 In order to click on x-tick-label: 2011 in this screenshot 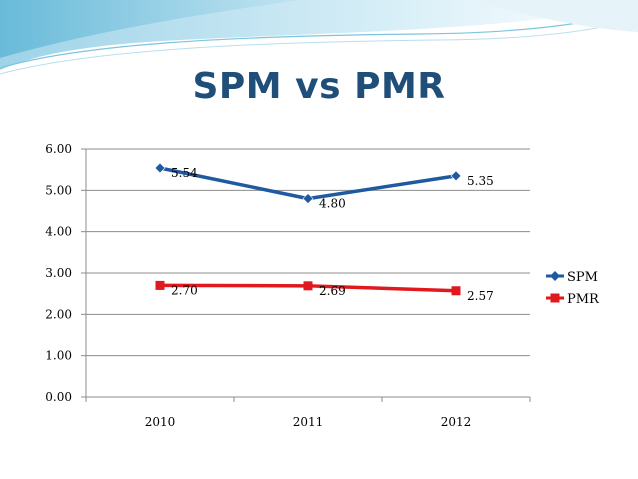, I will do `click(308, 422)`.